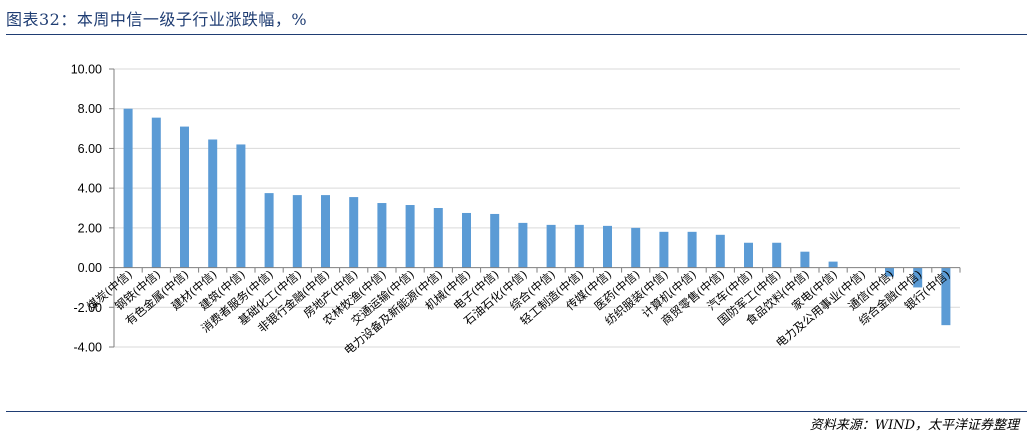 The width and height of the screenshot is (1031, 437). What do you see at coordinates (88, 348) in the screenshot?
I see `y-tick-label: -4.00` at bounding box center [88, 348].